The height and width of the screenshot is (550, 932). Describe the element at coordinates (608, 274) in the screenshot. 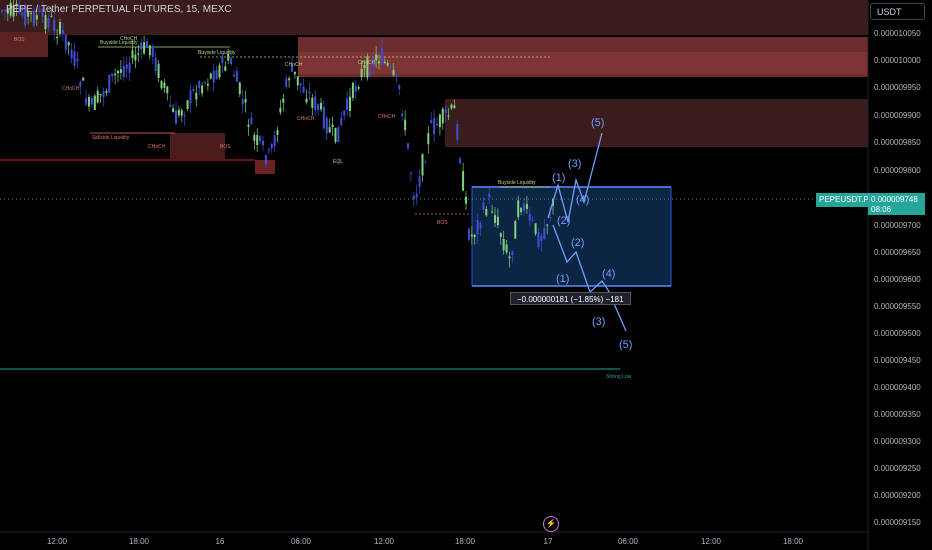

I see `wave-down-4: (4)` at that location.